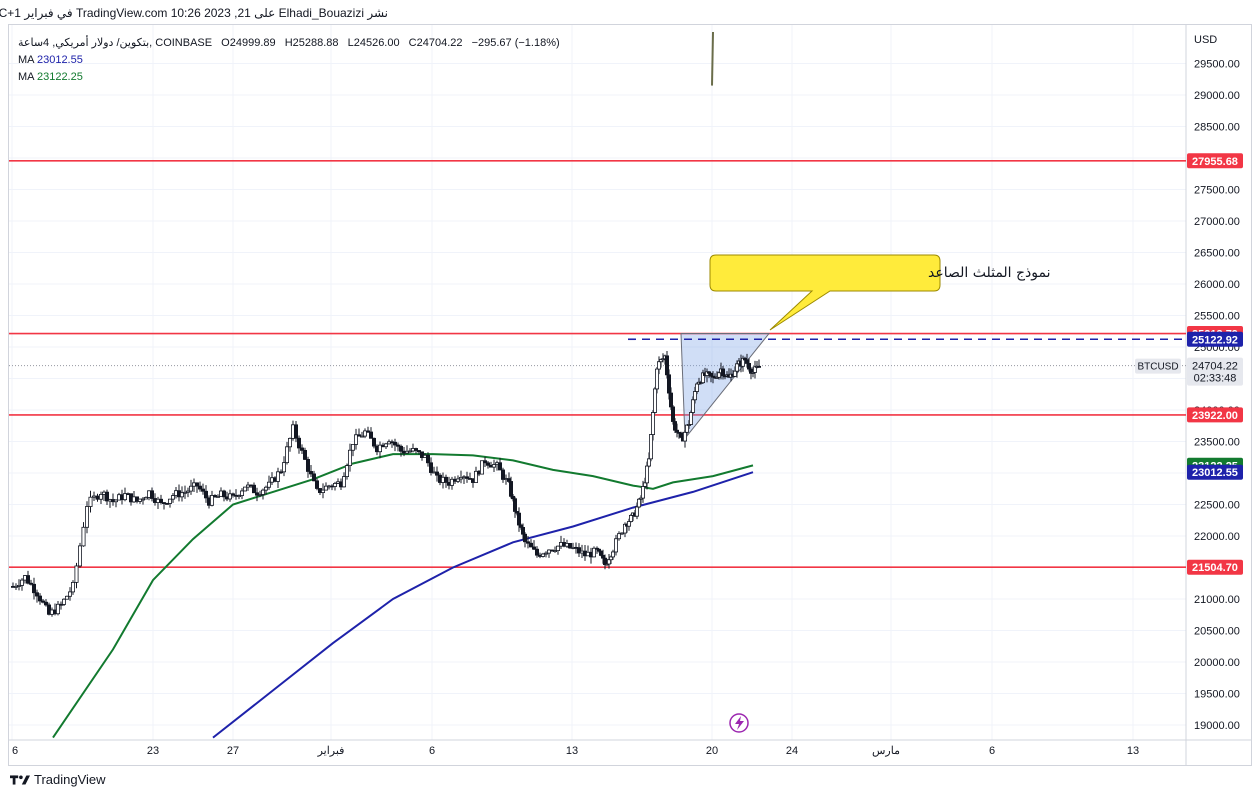 Image resolution: width=1260 pixels, height=799 pixels. What do you see at coordinates (1217, 128) in the screenshot?
I see `y-tick-label: 28500.00` at bounding box center [1217, 128].